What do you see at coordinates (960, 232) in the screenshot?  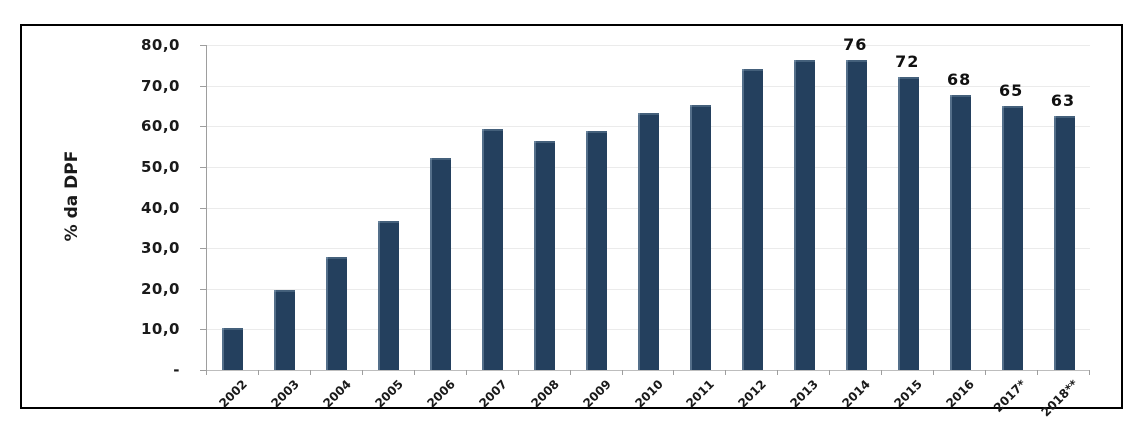 I see `bar-2016` at bounding box center [960, 232].